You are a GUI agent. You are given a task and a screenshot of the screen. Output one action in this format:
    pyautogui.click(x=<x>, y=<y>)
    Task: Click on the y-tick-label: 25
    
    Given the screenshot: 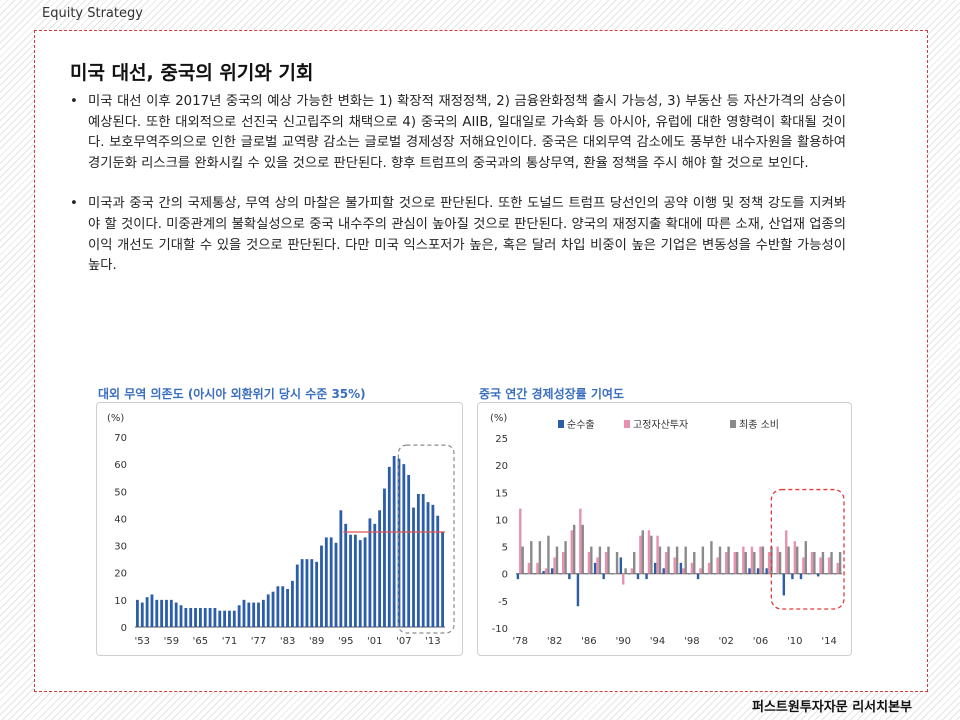 What is the action you would take?
    pyautogui.click(x=501, y=439)
    